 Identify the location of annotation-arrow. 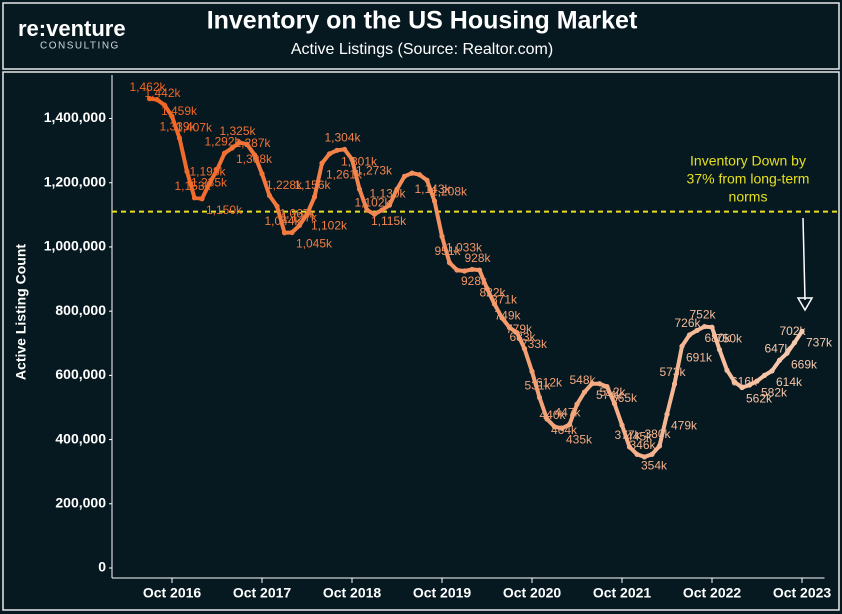
(804, 259).